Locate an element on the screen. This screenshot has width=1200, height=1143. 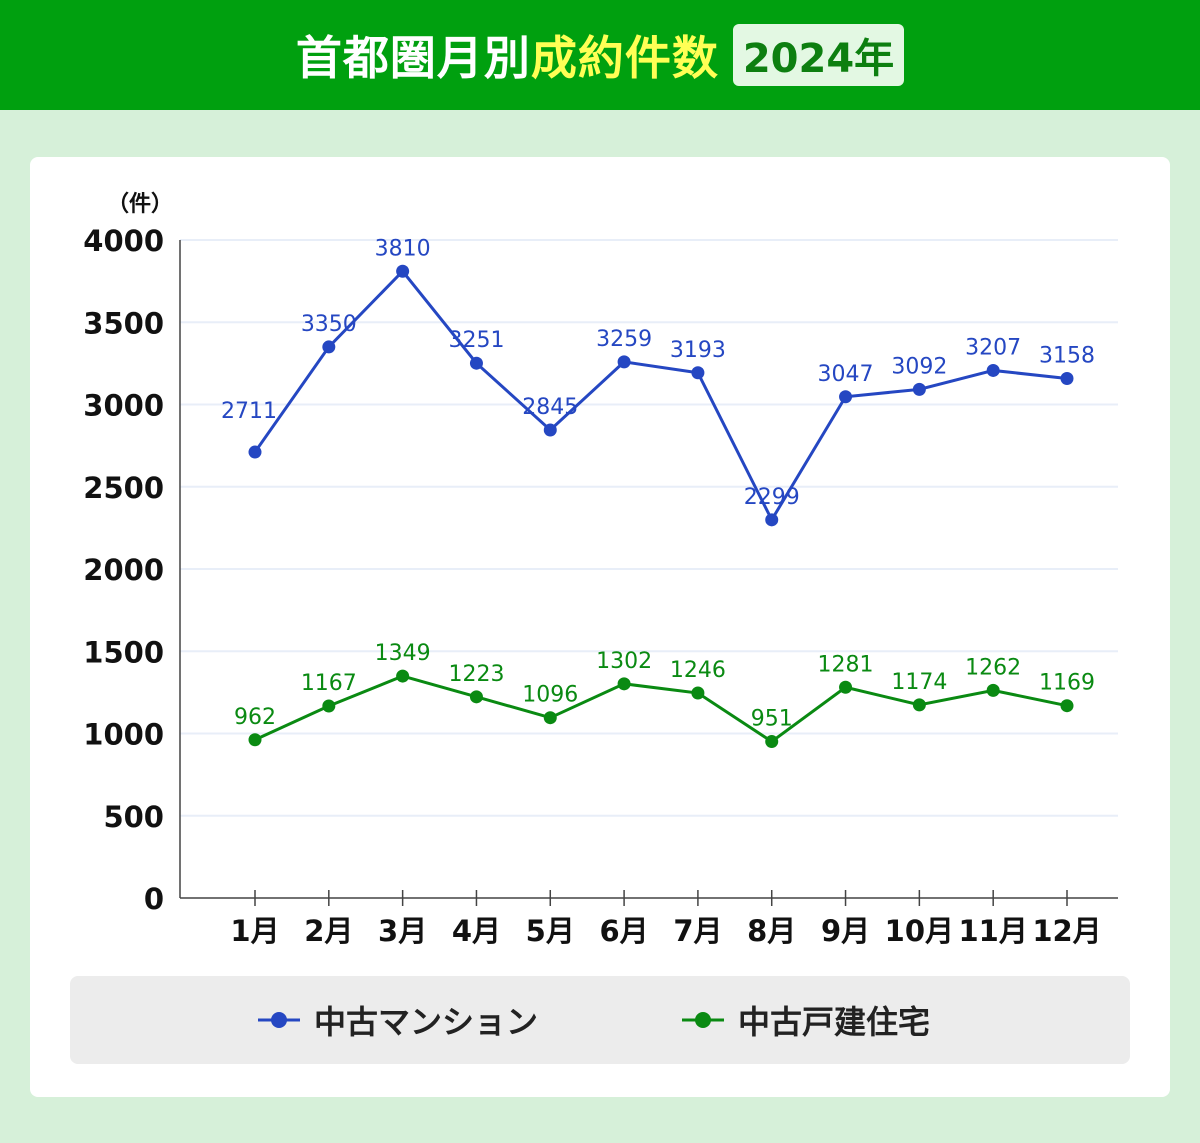
page-title: 首都圏月別成約件数 is located at coordinates (507, 55).